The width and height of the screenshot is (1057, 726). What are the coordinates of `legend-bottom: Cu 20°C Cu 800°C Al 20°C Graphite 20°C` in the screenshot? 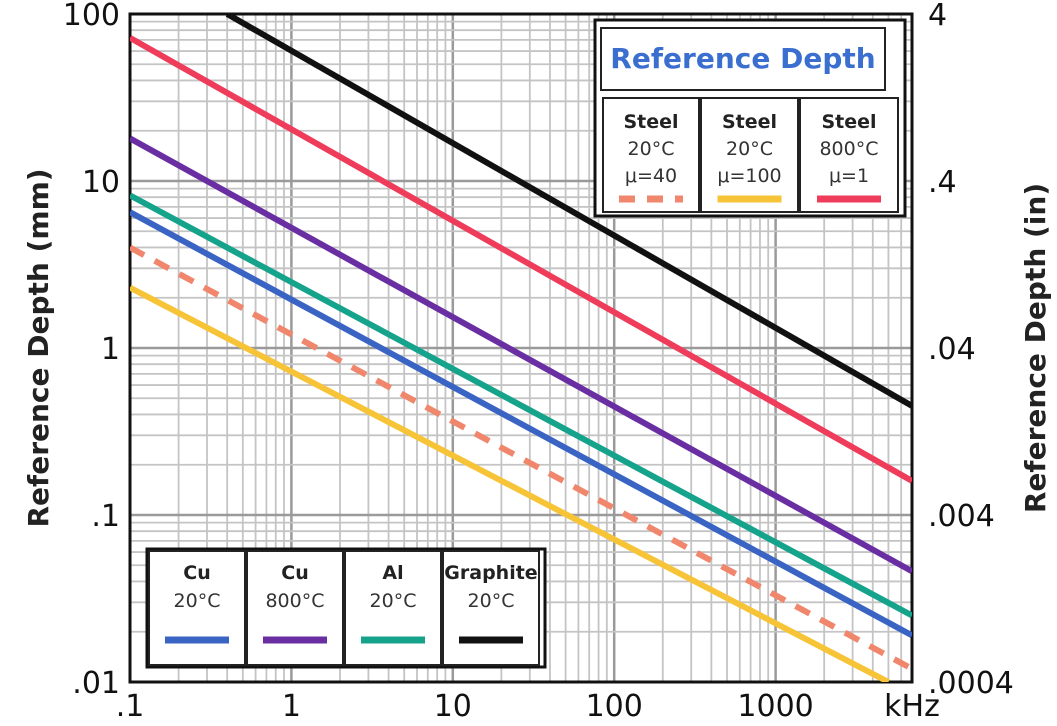 It's located at (346, 608).